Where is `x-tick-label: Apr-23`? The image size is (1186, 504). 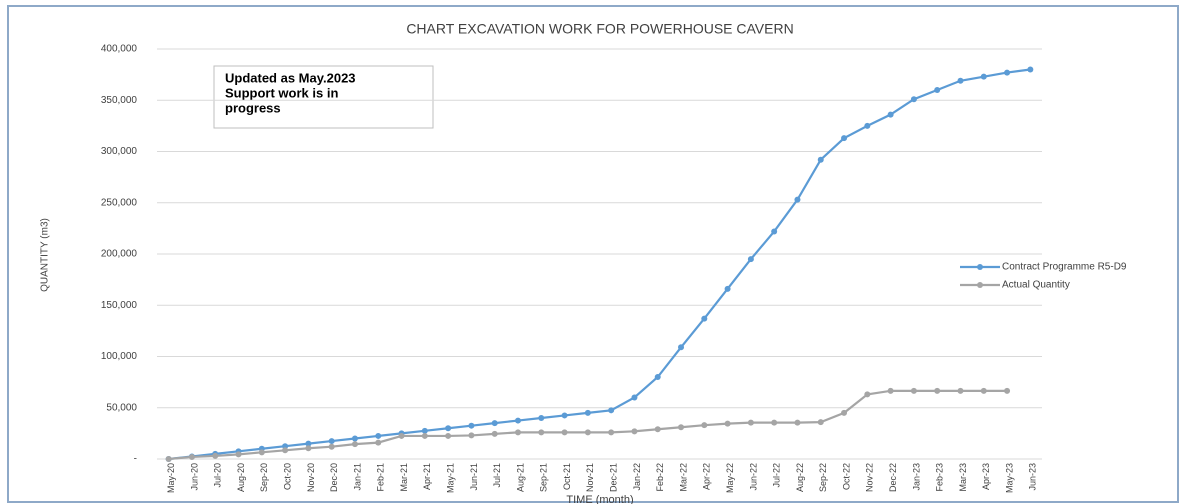 x-tick-label: Apr-23 is located at coordinates (986, 476).